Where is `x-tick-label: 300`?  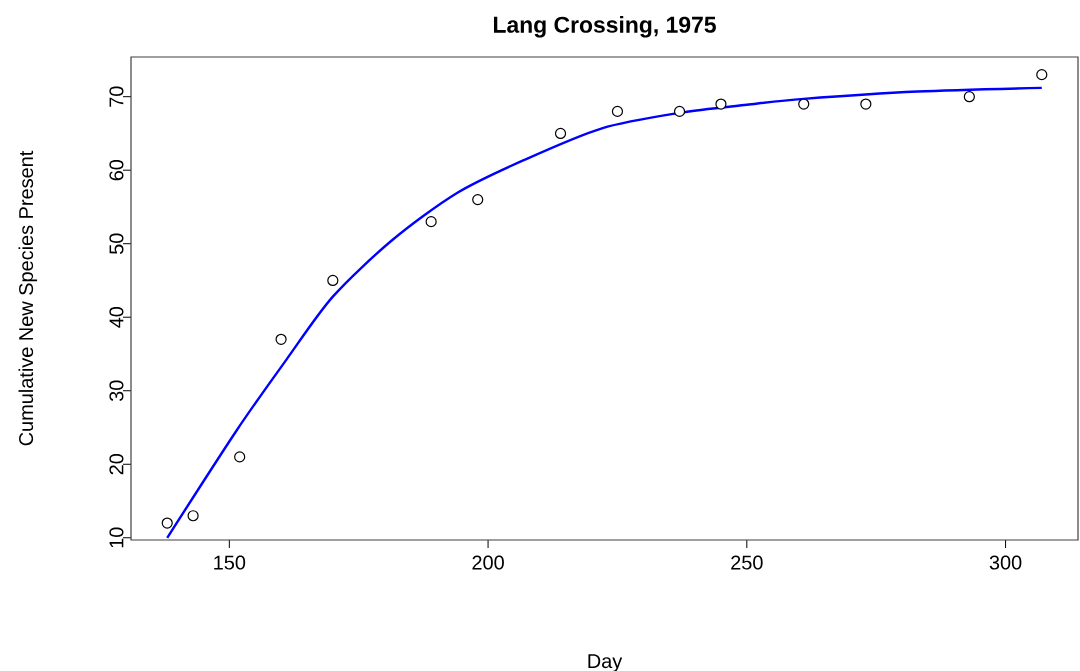
x-tick-label: 300 is located at coordinates (1005, 562).